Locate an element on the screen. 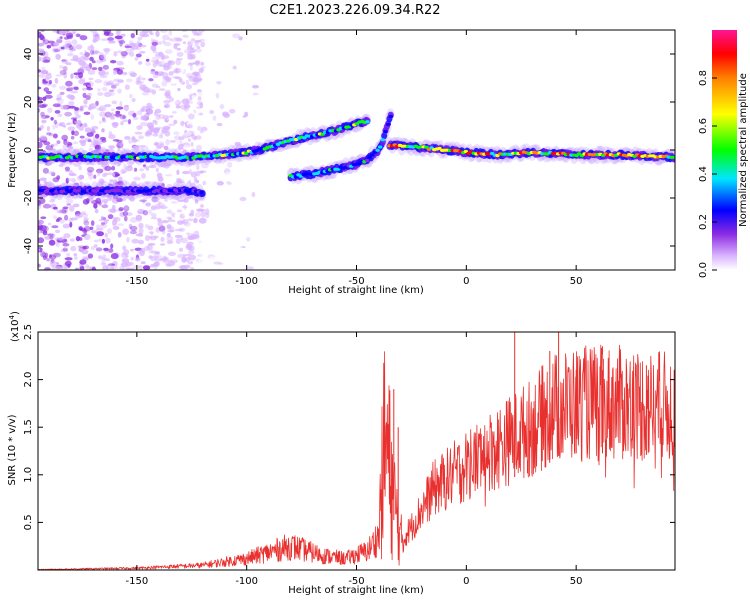  colorbar-tick-label: 0.8 is located at coordinates (703, 78).